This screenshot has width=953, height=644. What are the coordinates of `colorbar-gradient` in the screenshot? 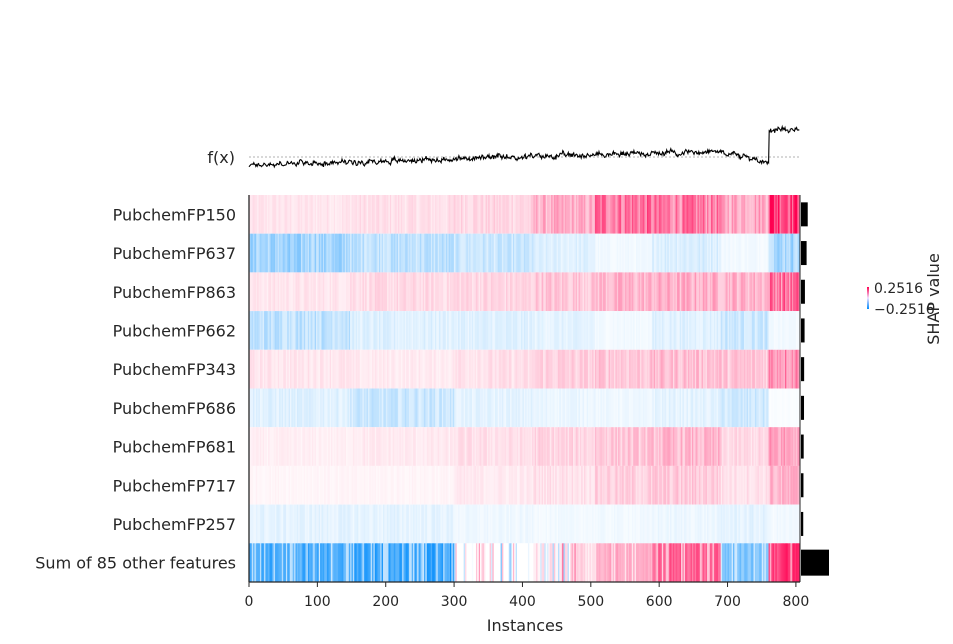 It's located at (868, 298).